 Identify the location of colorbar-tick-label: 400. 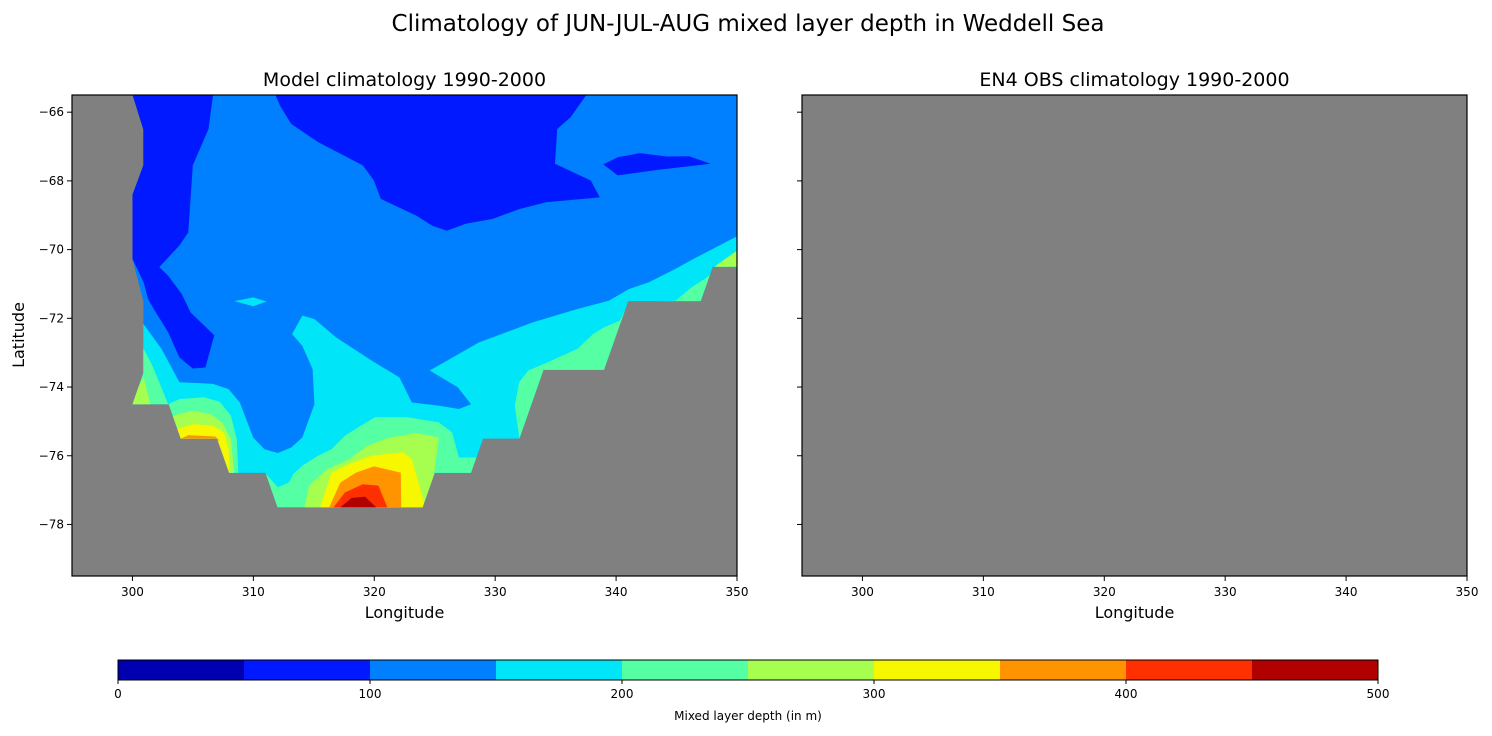
(1126, 694).